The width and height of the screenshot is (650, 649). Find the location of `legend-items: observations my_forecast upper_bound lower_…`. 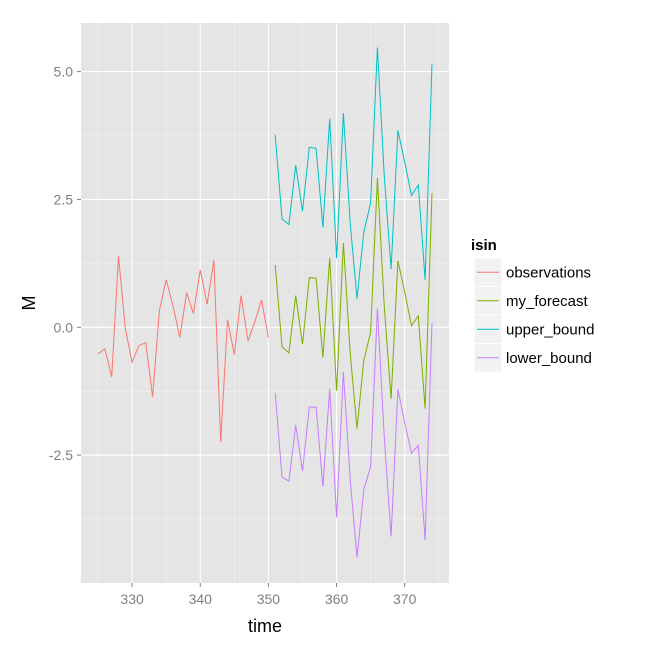

legend-items: observations my_forecast upper_bound lower_… is located at coordinates (533, 315).